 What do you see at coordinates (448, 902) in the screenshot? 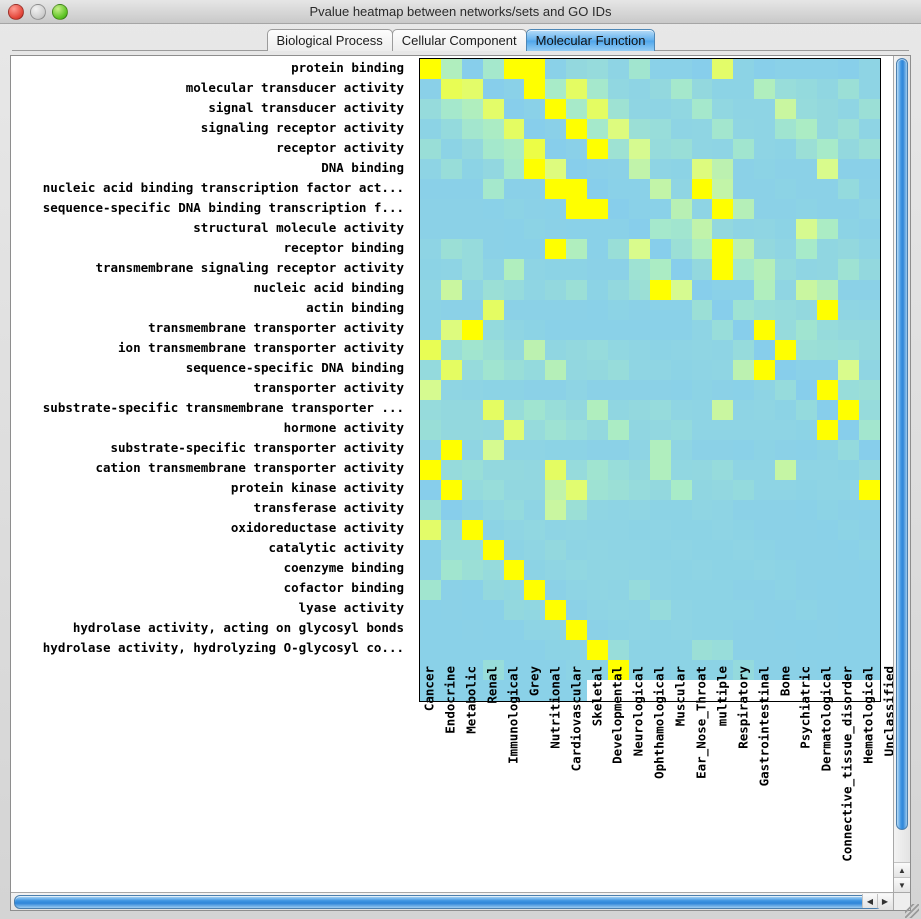
I see `horizontal-scroll-thumb` at bounding box center [448, 902].